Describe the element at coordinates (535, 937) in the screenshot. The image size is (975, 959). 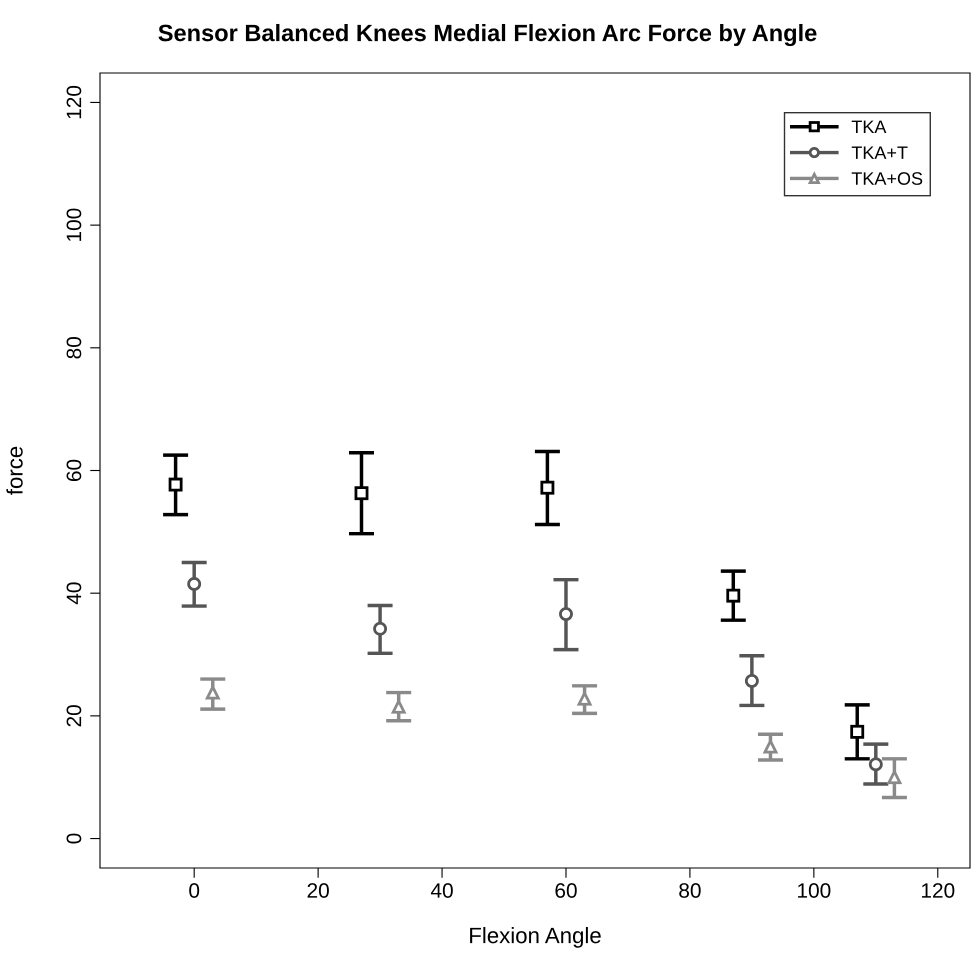
I see `x-axis-title: Flexion Angle` at that location.